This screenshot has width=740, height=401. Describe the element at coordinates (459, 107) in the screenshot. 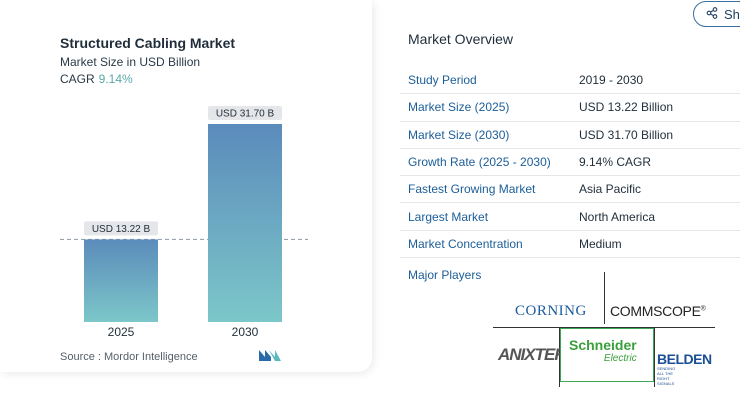

I see `overview-key: Market Size (2025)` at that location.